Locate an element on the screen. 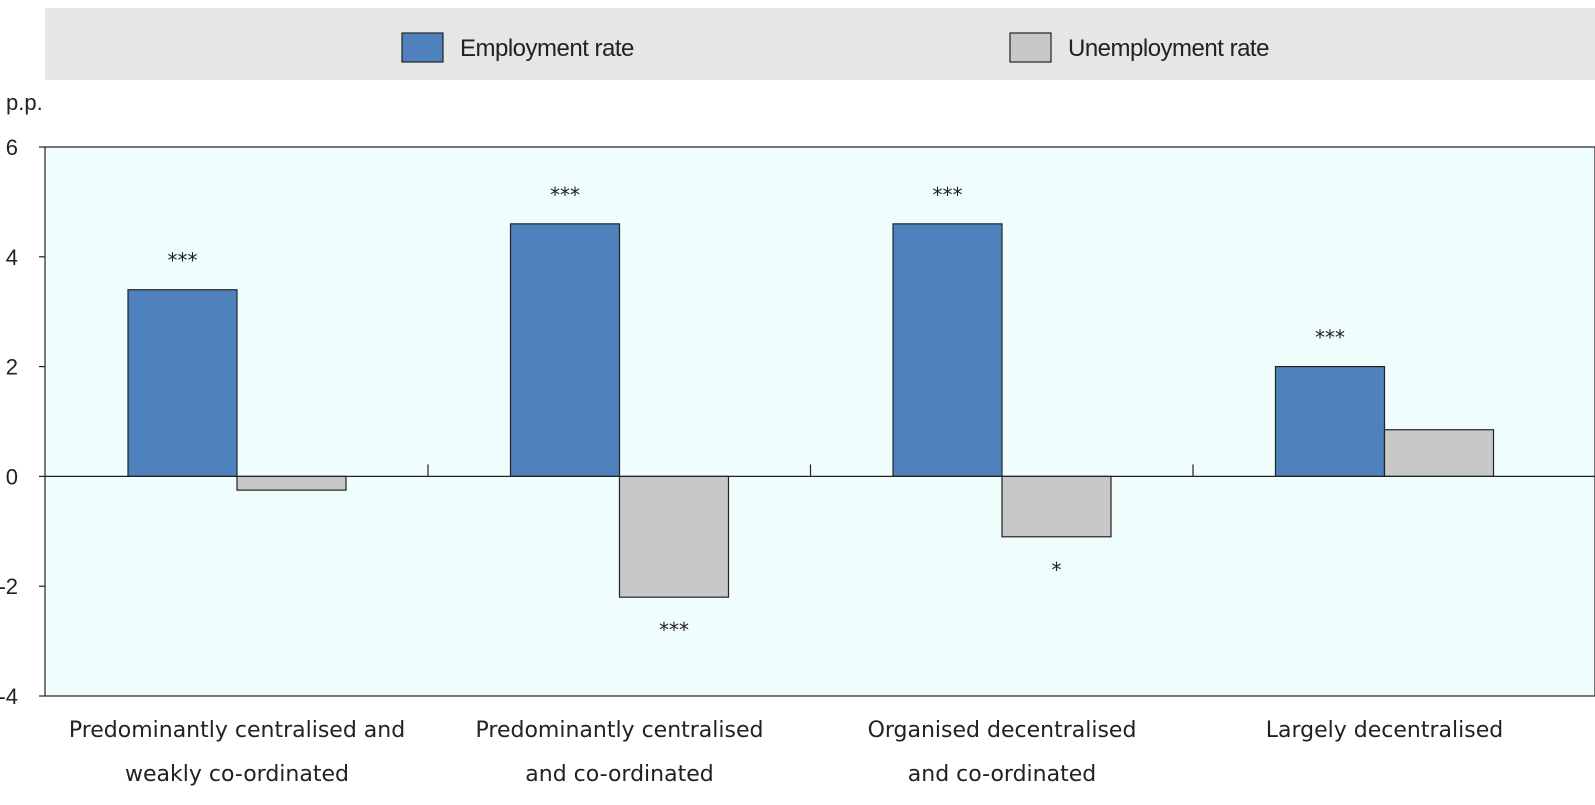 The height and width of the screenshot is (805, 1595). category-label: Largely decentralised is located at coordinates (1384, 730).